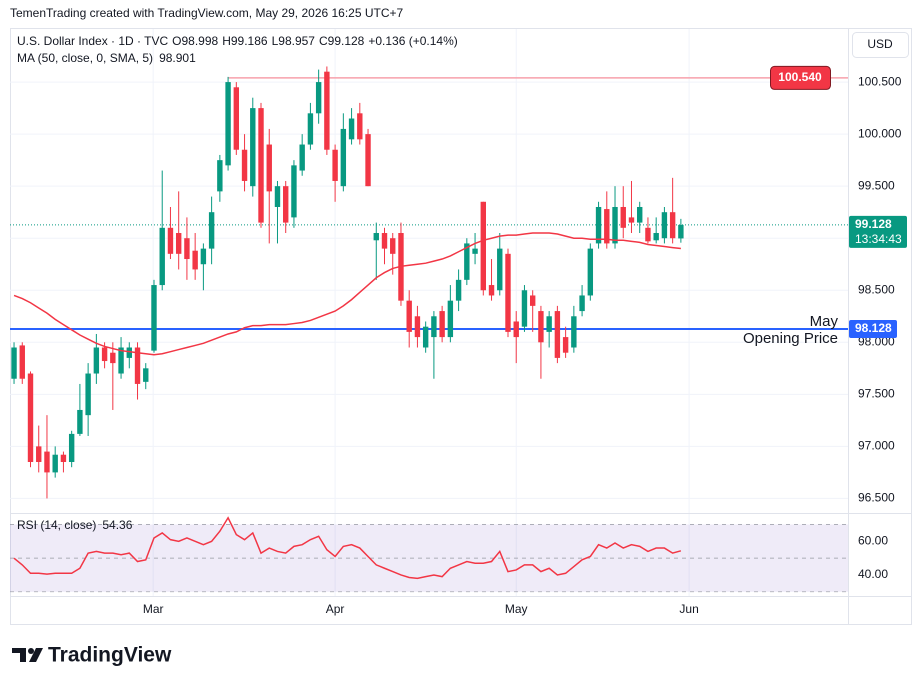  Describe the element at coordinates (275, 41) in the screenshot. I see `ohlc-letter: L` at that location.